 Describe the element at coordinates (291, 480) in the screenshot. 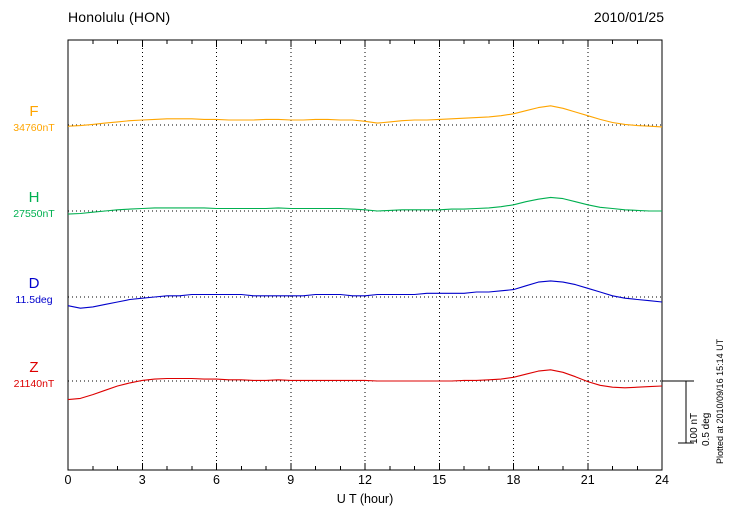

I see `x-tick-label: 9` at that location.